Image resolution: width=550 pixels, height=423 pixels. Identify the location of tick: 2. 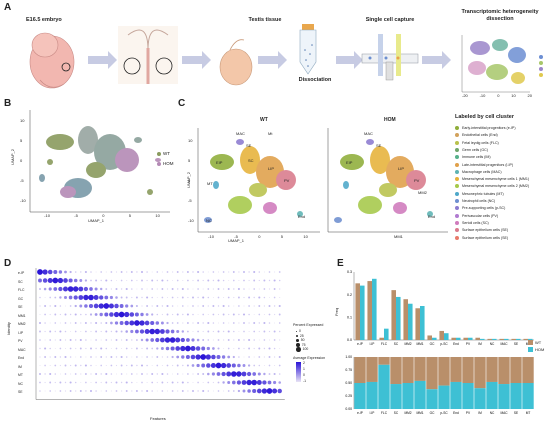
(304, 363).